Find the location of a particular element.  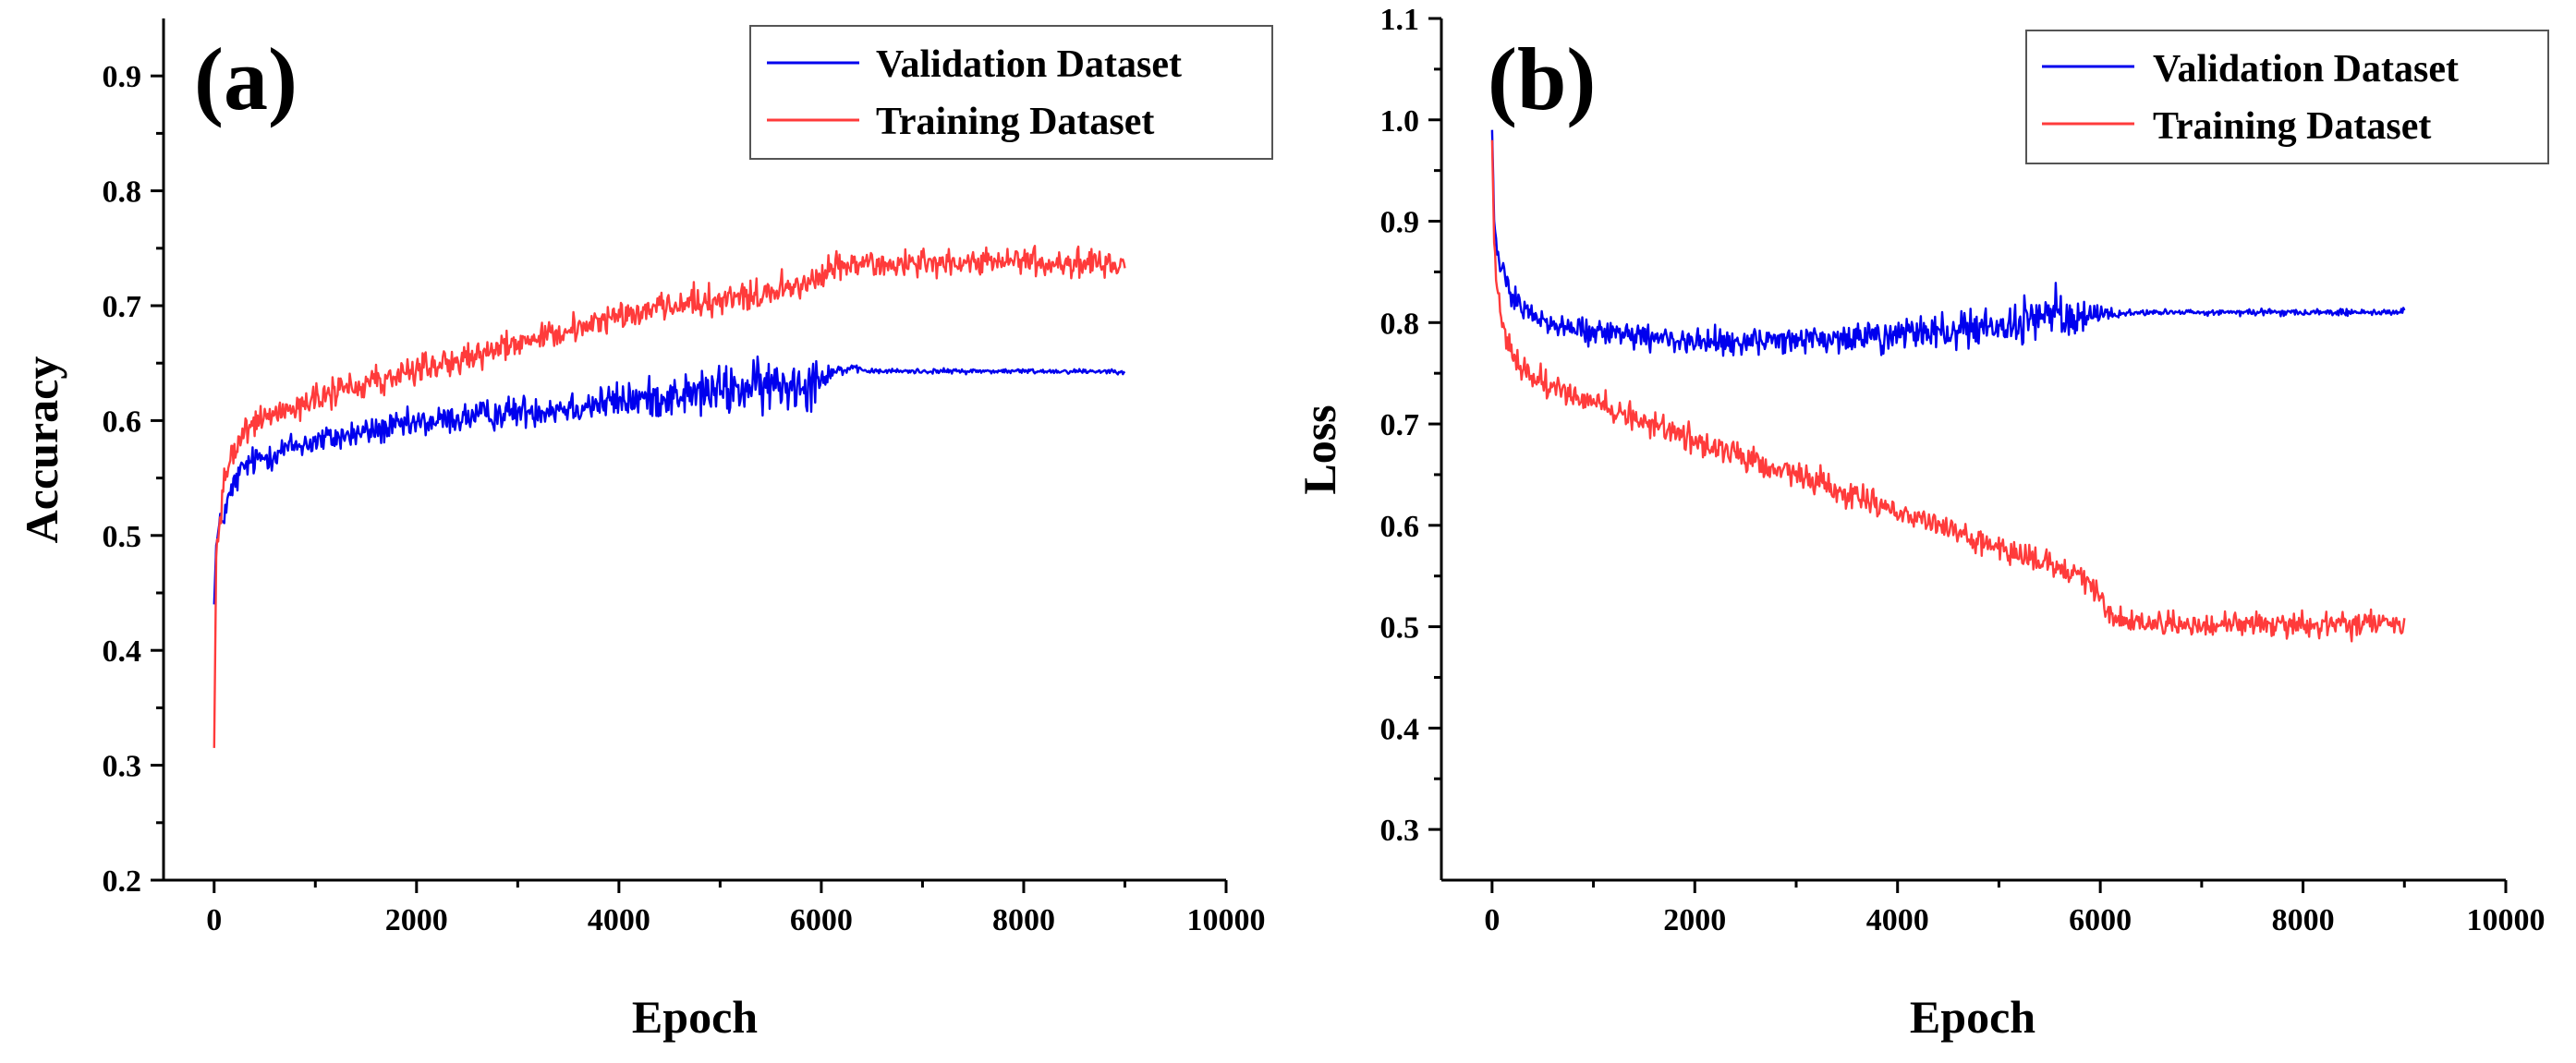

loss-legend-label-validation: Validation Dataset is located at coordinates (2306, 69).